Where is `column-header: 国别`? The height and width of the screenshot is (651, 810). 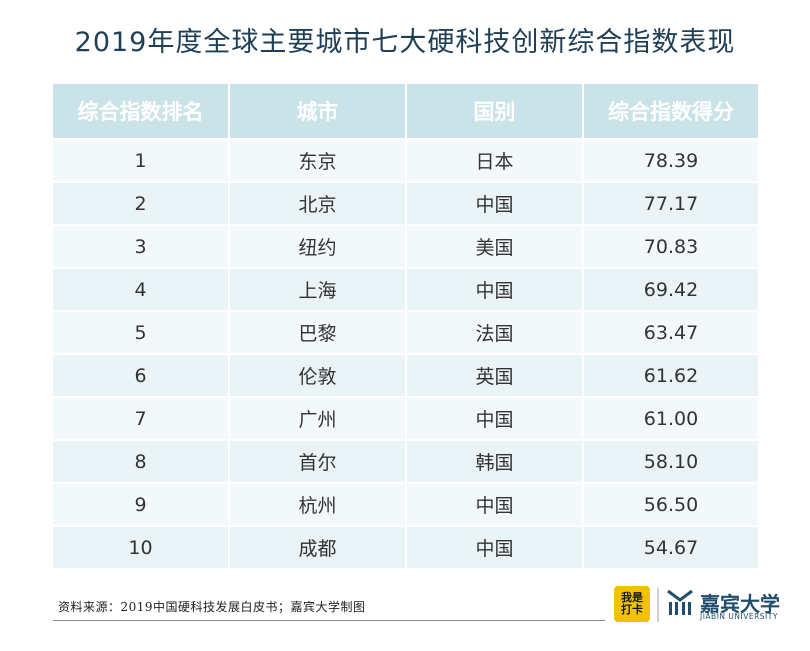
column-header: 国别 is located at coordinates (495, 111).